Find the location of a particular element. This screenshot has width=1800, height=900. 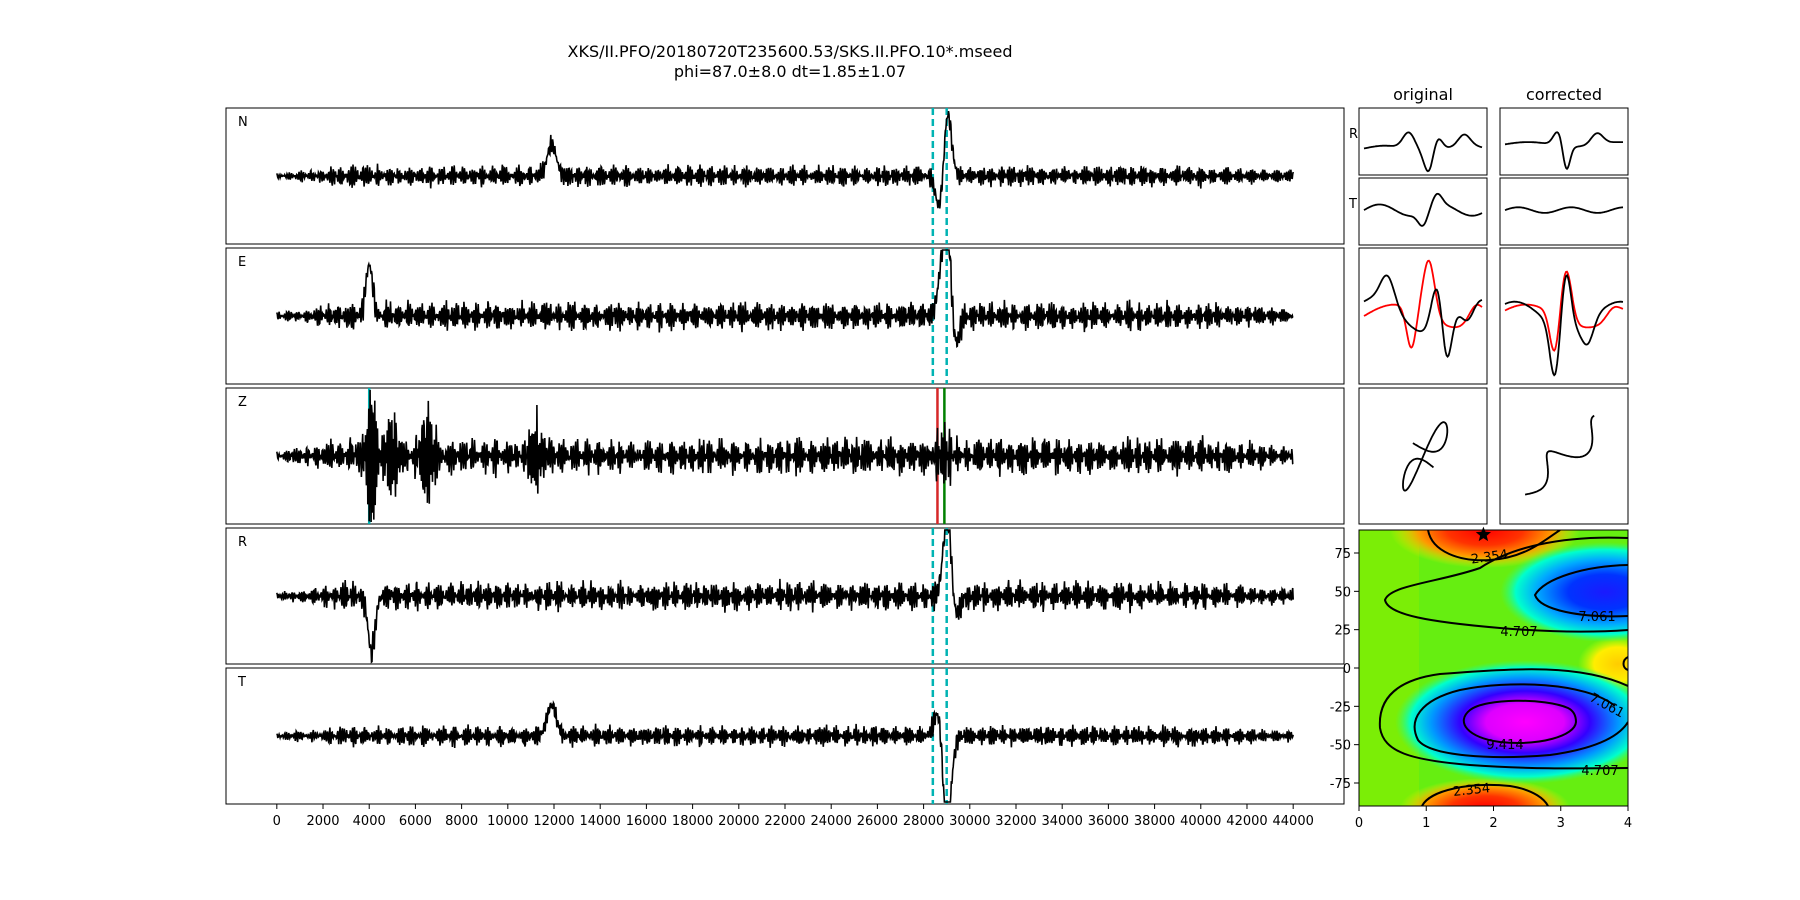

trace-panel-label: Z is located at coordinates (242, 402).